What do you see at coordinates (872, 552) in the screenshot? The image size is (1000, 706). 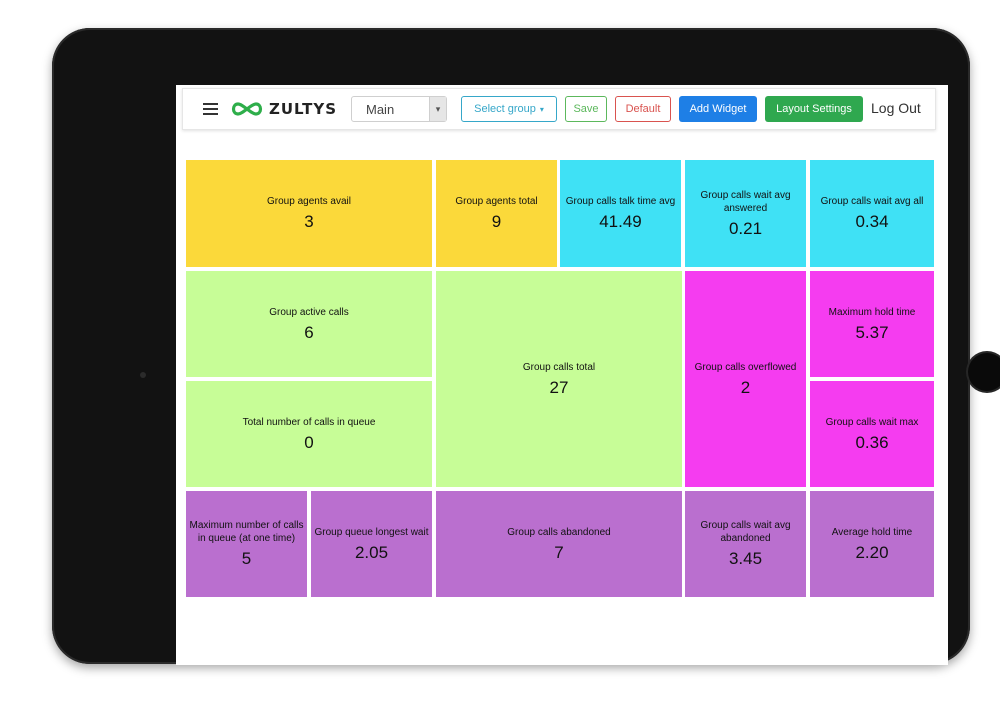 I see `widget-value: 2.20` at bounding box center [872, 552].